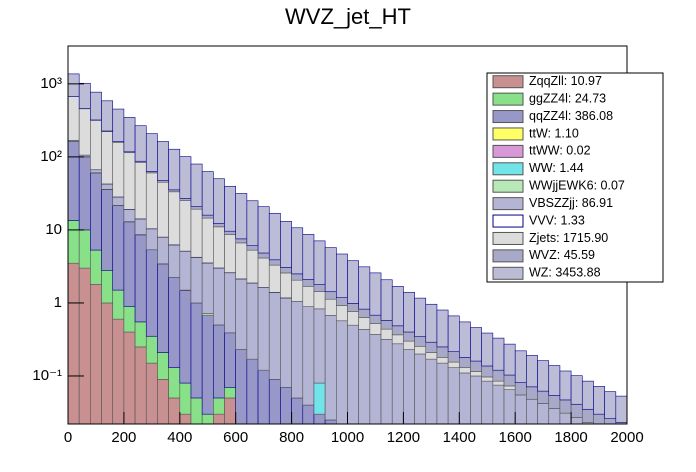 The width and height of the screenshot is (696, 472). Describe the element at coordinates (560, 151) in the screenshot. I see `legend-label: ttWW: 0.02` at that location.